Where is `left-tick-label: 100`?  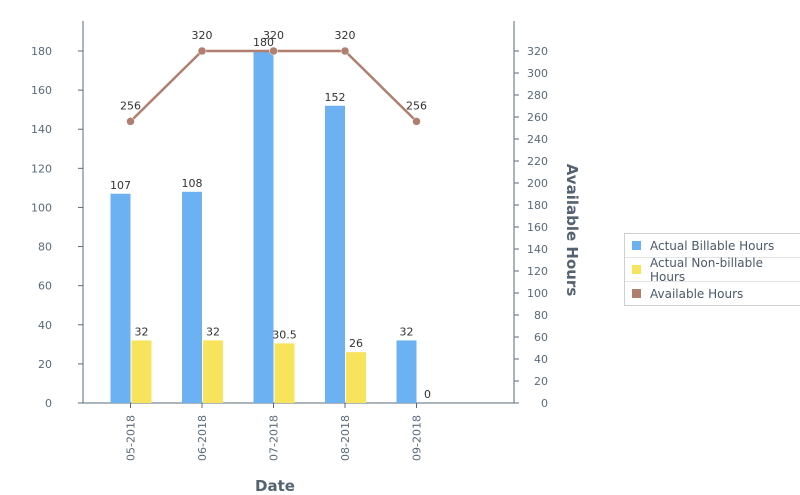 left-tick-label: 100 is located at coordinates (41, 207).